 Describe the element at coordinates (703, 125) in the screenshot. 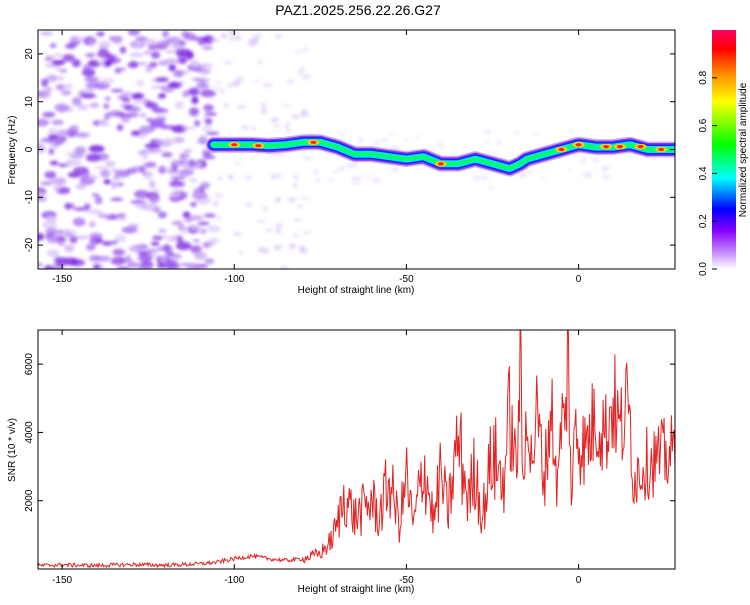

I see `colorbar-tick-label: 0.6` at that location.